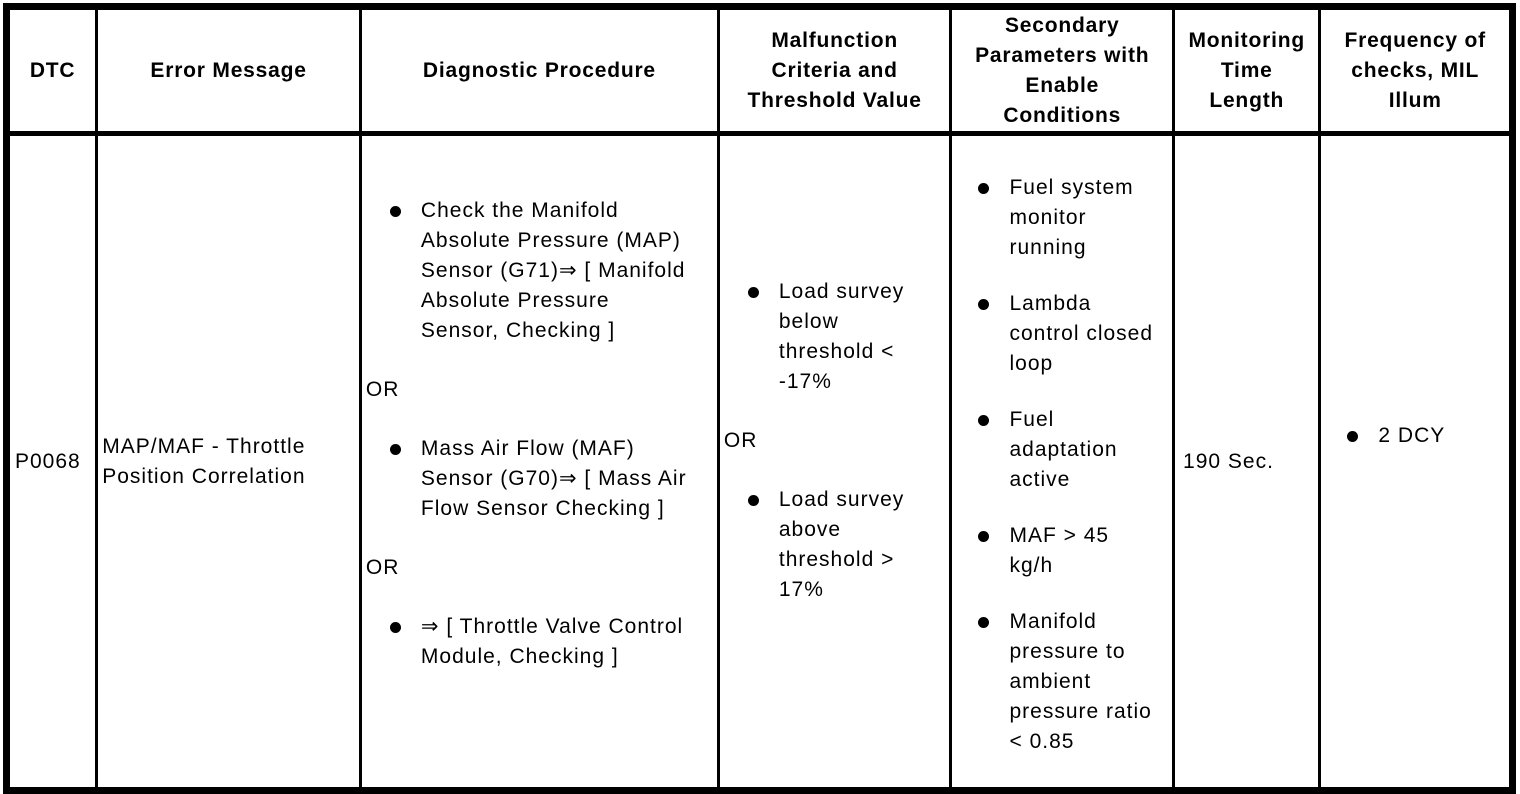 The width and height of the screenshot is (1520, 794). I want to click on bullet-item: MAF > 45 kg/h, so click(1061, 551).